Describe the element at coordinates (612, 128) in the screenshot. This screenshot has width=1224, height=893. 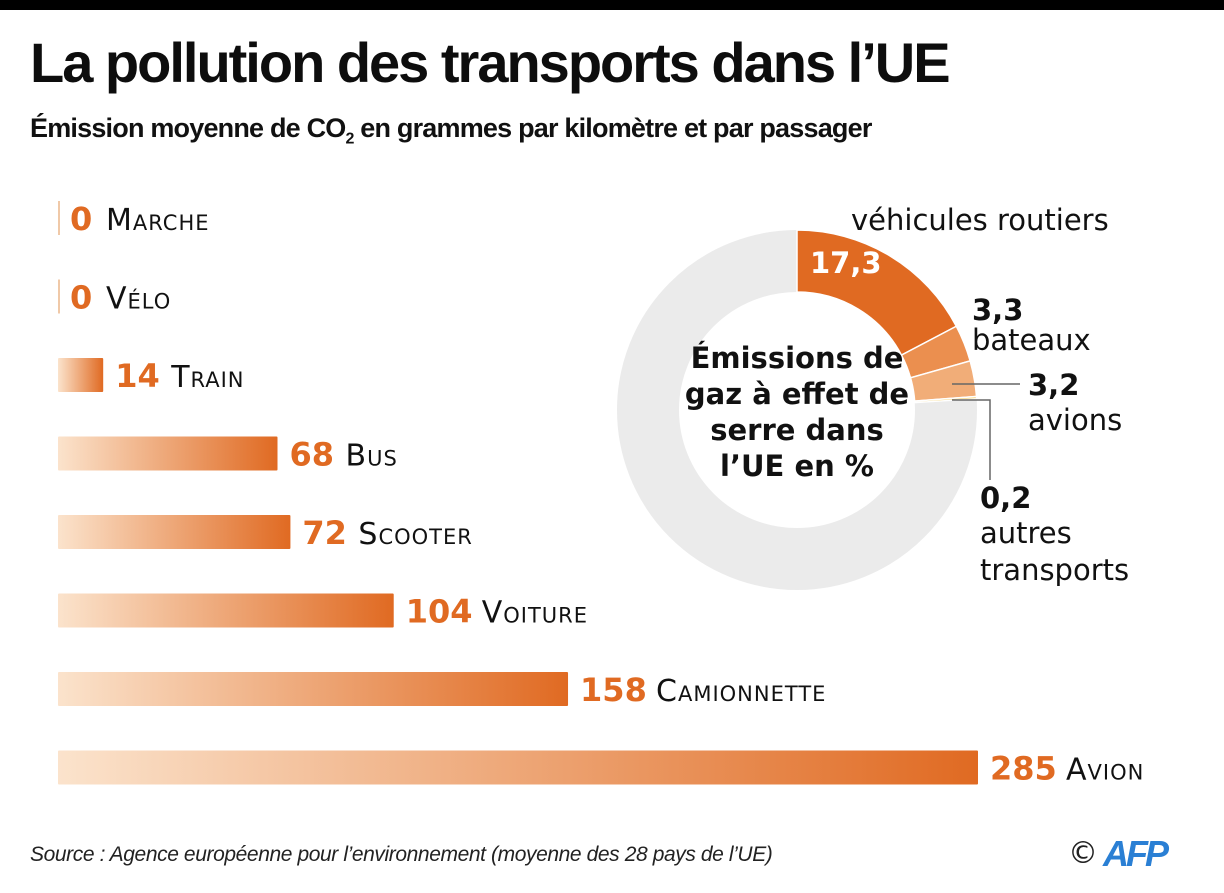
I see `subtitle-post: en grammes par kilomètre et par passager` at that location.